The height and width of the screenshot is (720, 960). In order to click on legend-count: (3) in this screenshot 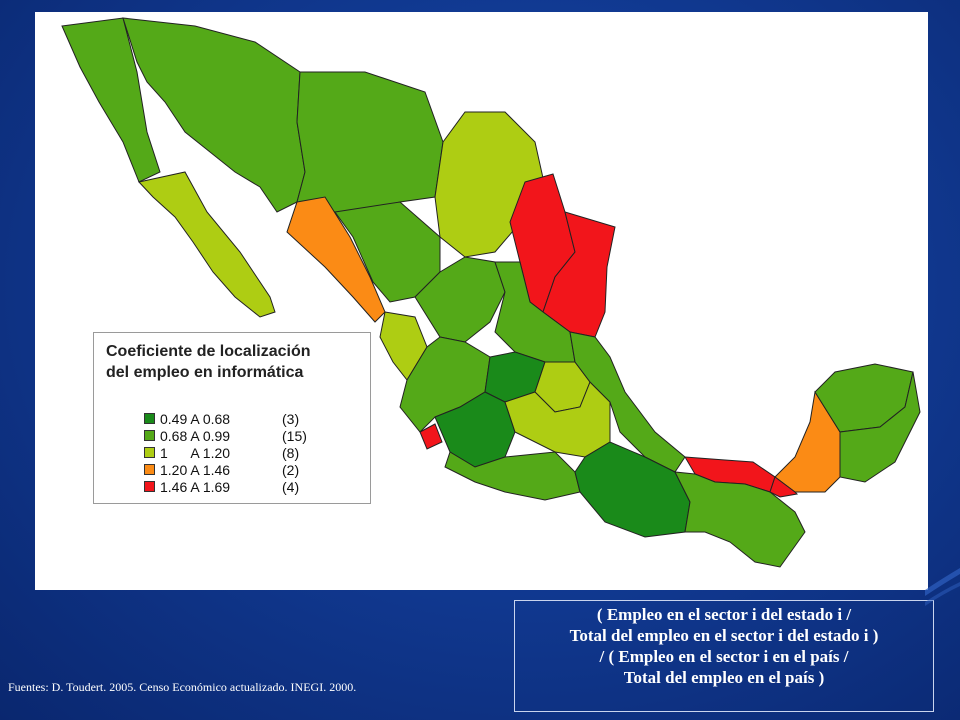, I will do `click(291, 419)`.